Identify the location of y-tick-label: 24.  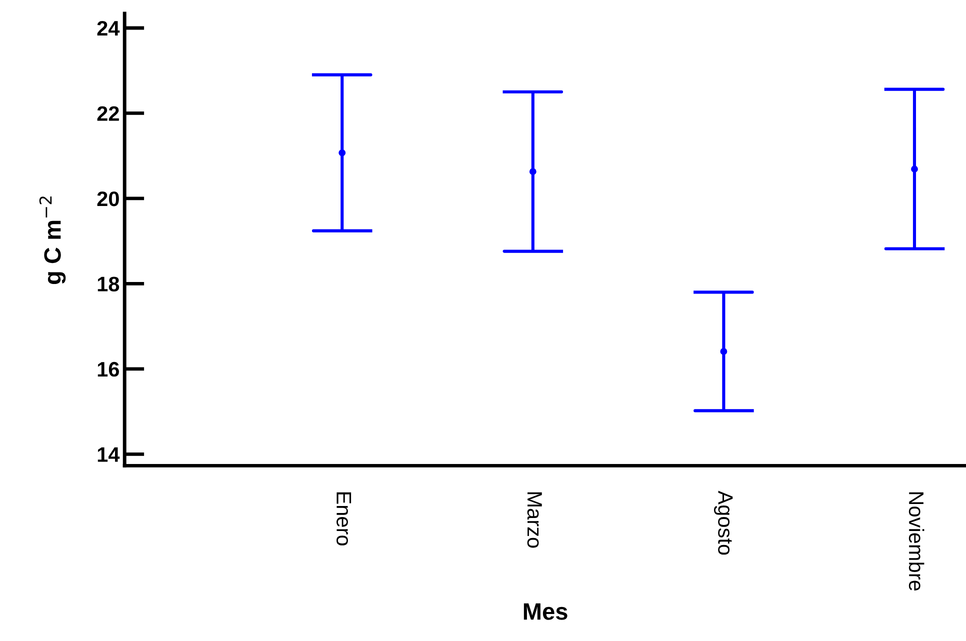
(108, 28).